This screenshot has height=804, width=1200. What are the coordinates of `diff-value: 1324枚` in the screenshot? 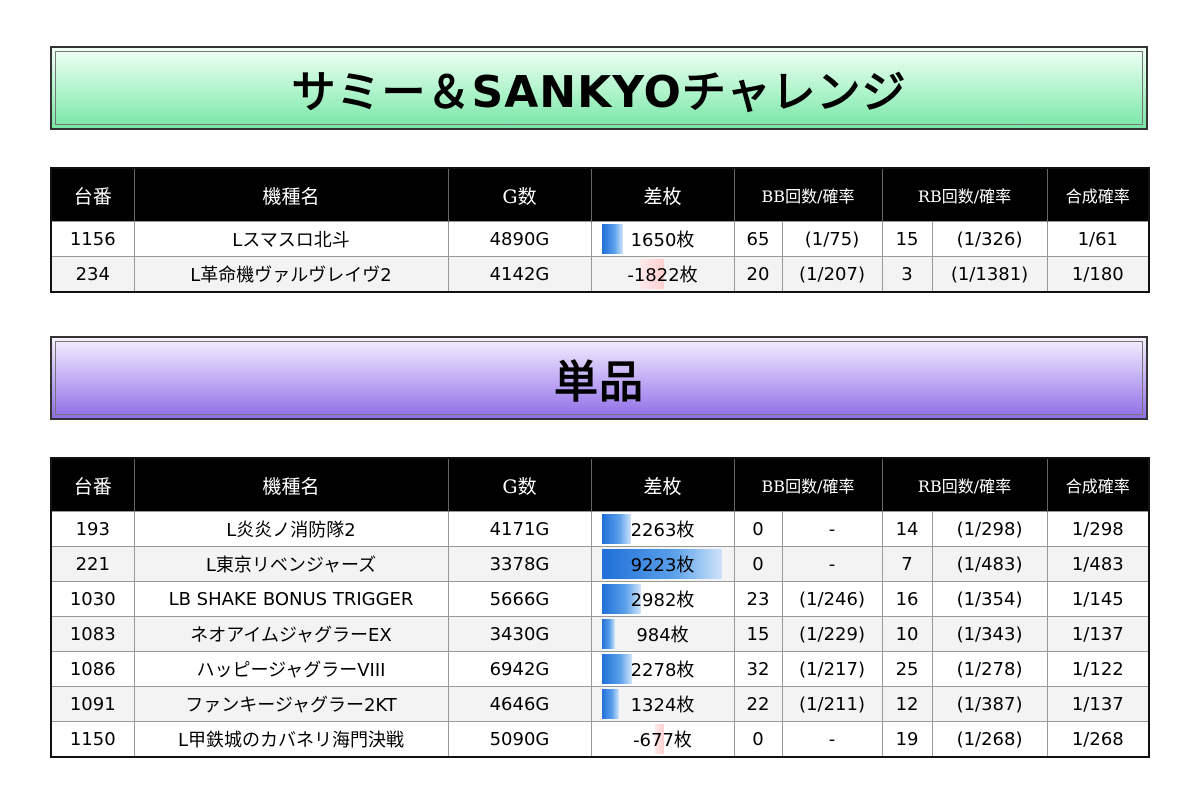 It's located at (662, 705).